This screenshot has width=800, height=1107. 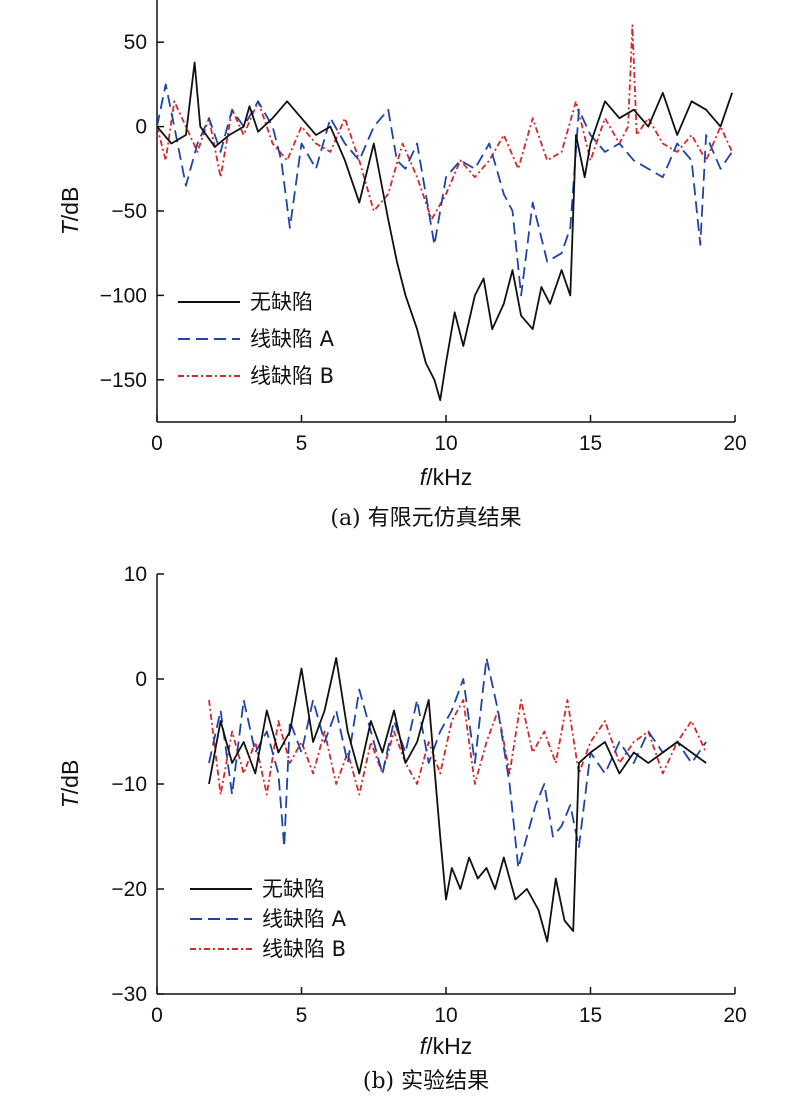 I want to click on y-tick-label: −20, so click(x=129, y=889).